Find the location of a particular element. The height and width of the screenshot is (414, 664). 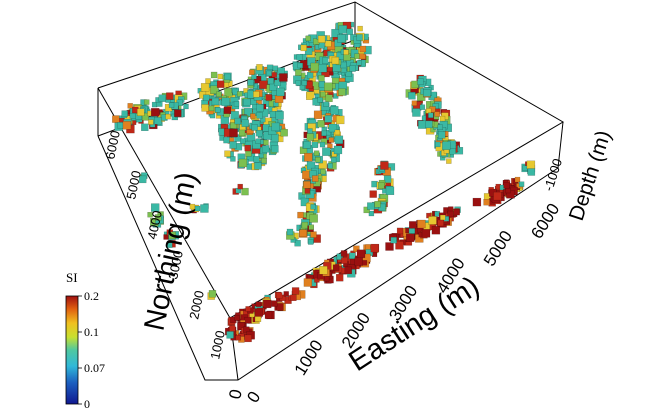

easting-tick-label: 6000 is located at coordinates (545, 221).